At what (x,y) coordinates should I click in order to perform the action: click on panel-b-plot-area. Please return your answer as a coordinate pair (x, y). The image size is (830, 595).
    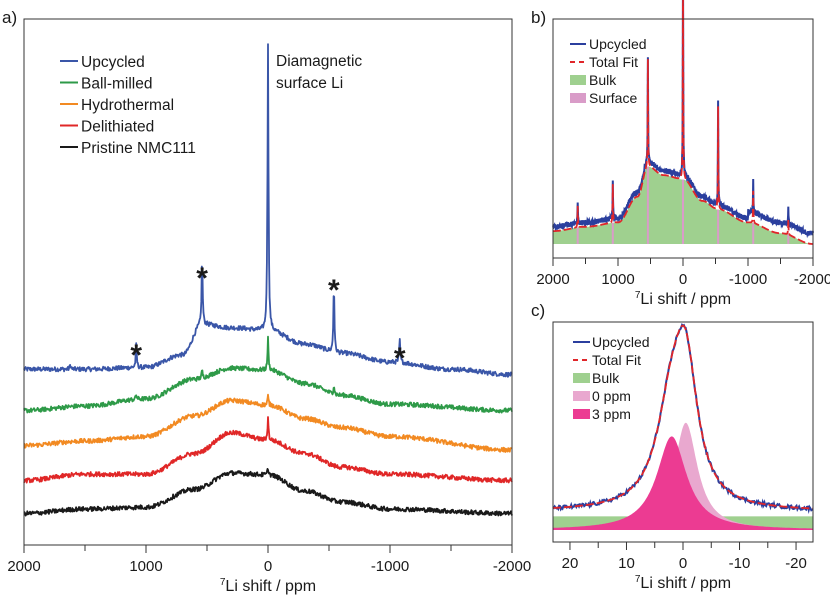
    Looking at the image, I should click on (683, 122).